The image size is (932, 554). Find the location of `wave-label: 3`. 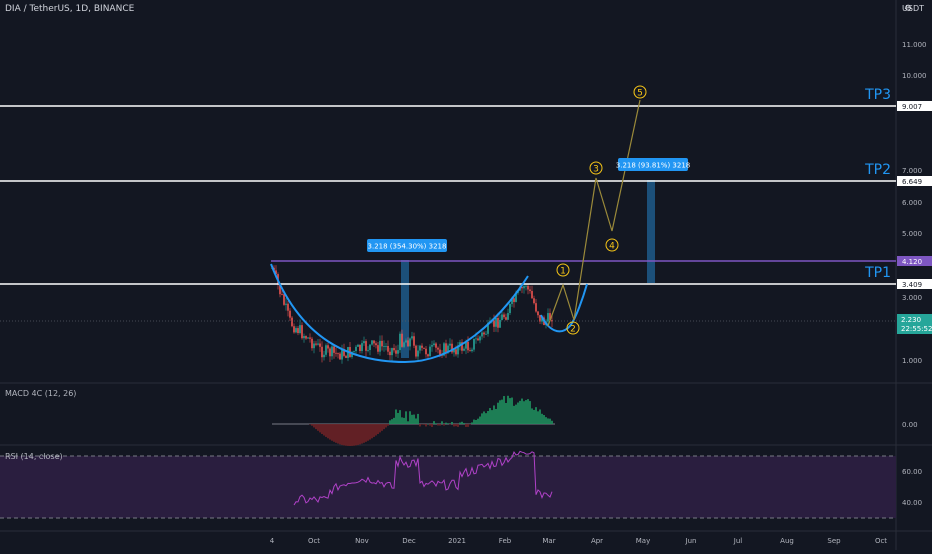

wave-label: 3 is located at coordinates (596, 168).